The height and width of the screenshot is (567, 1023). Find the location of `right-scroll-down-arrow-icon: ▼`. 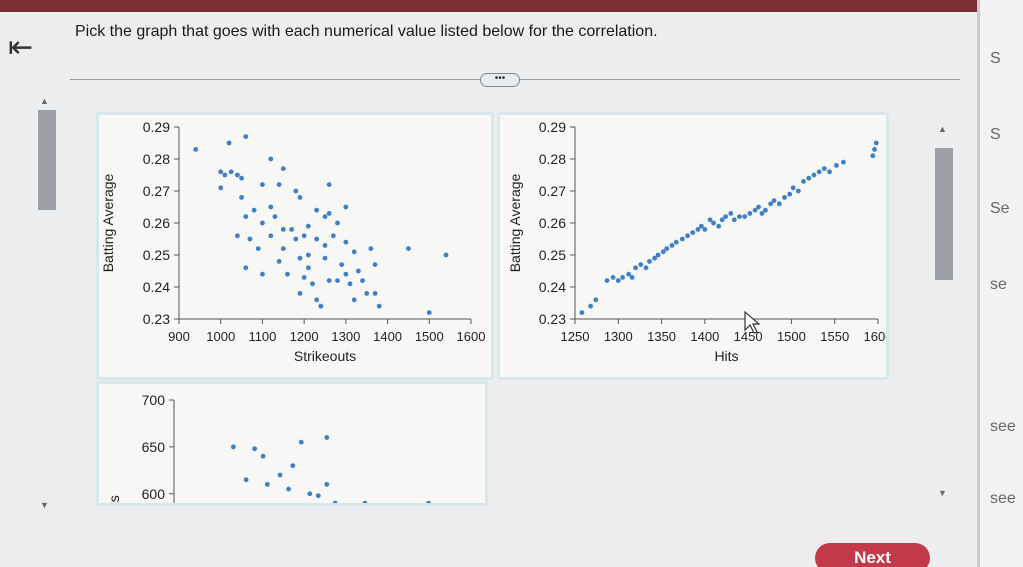

right-scroll-down-arrow-icon: ▼ is located at coordinates (942, 493).